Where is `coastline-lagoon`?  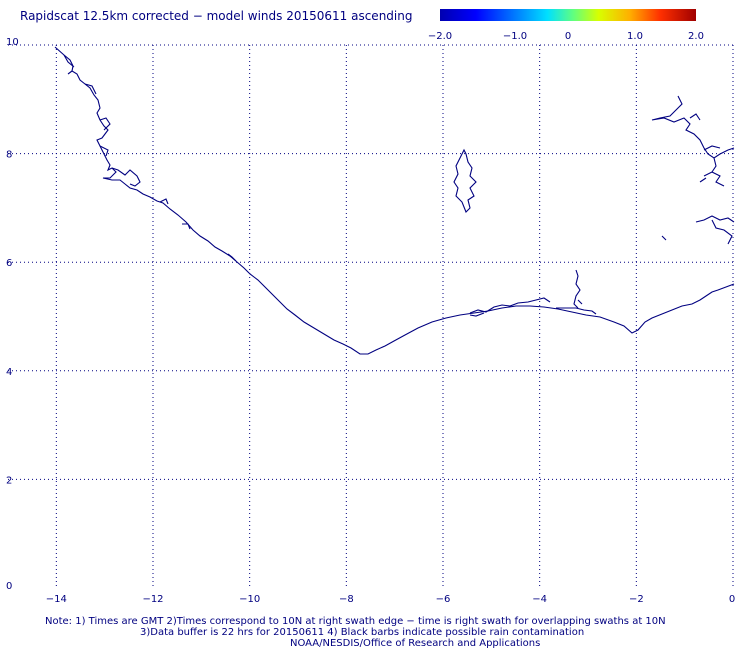
coastline-lagoon is located at coordinates (533, 307).